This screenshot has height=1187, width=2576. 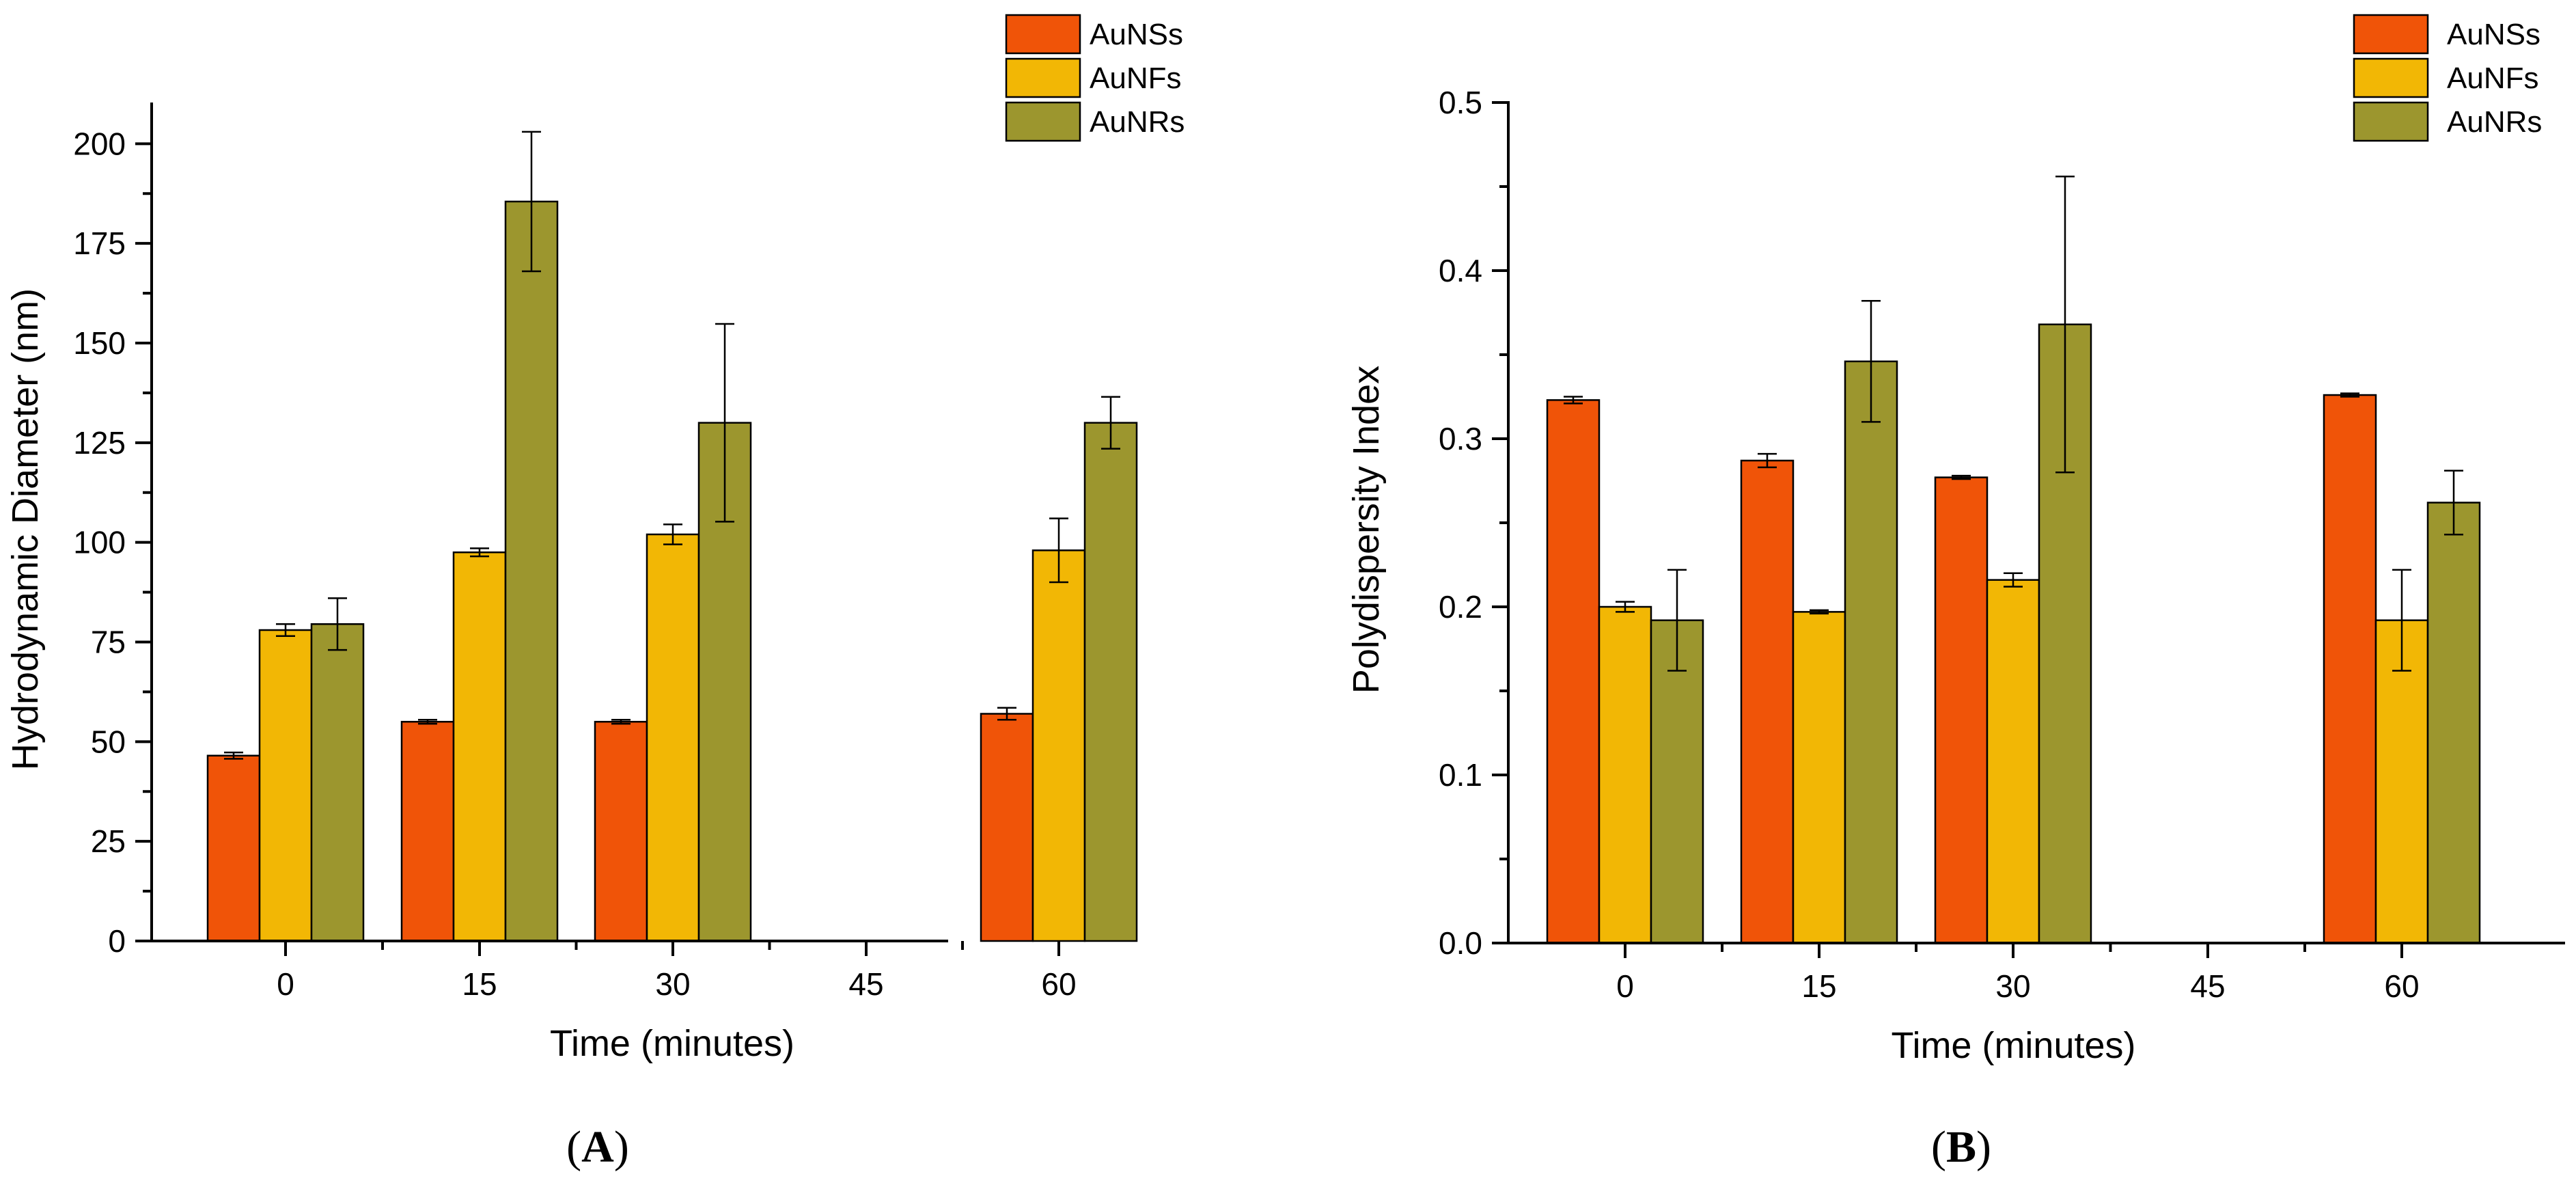 I want to click on panel-label: (B), so click(x=1961, y=1147).